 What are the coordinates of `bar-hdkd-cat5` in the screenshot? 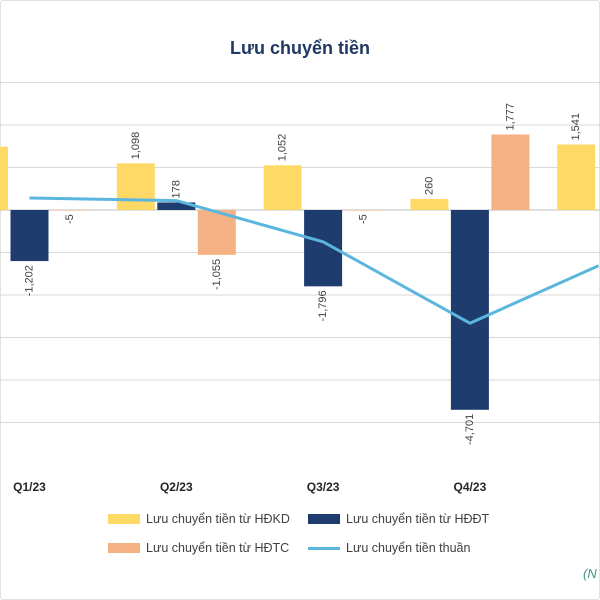 It's located at (576, 177).